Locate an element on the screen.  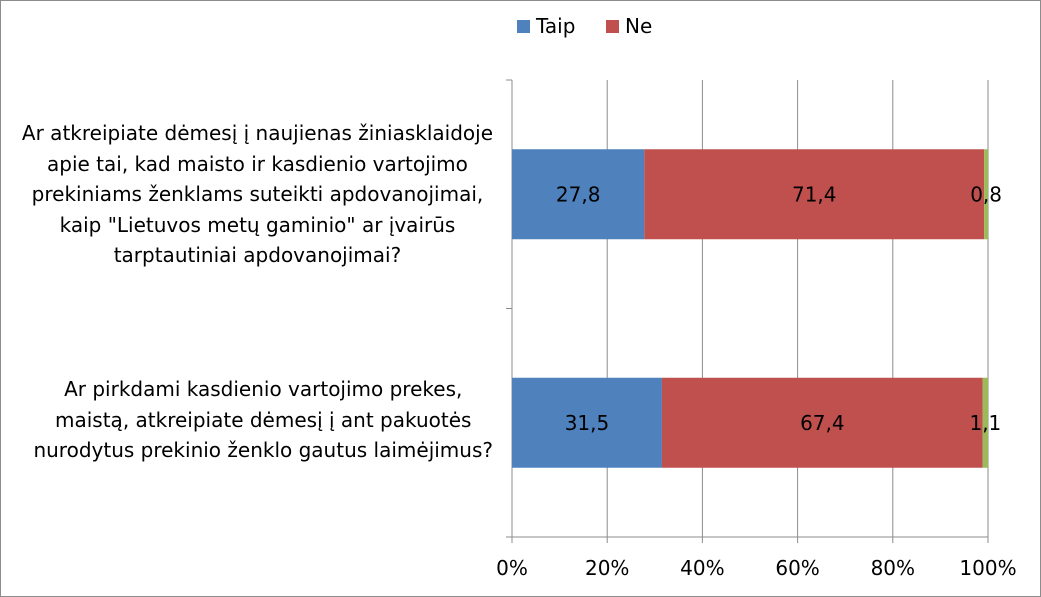
legend-item-ne: Ne is located at coordinates (629, 26).